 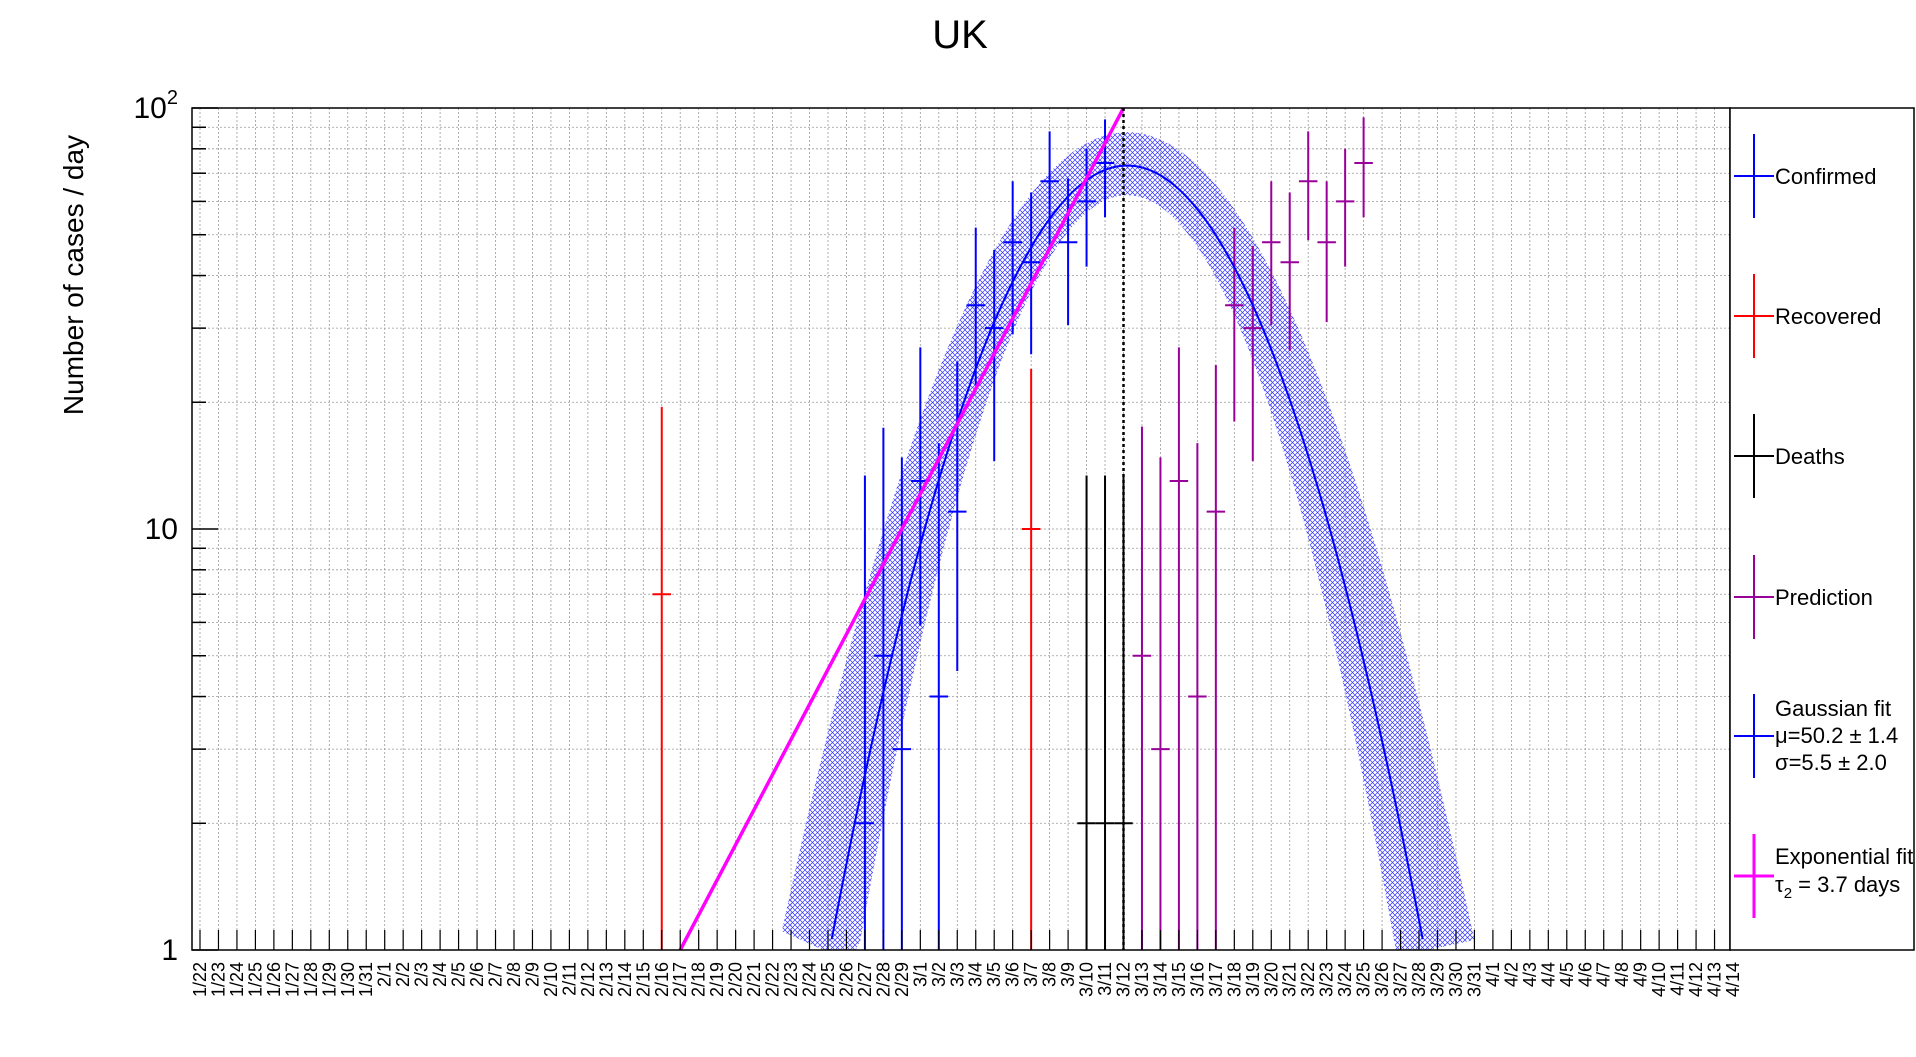 I want to click on x-tick-label: 3/29, so click(x=1437, y=979).